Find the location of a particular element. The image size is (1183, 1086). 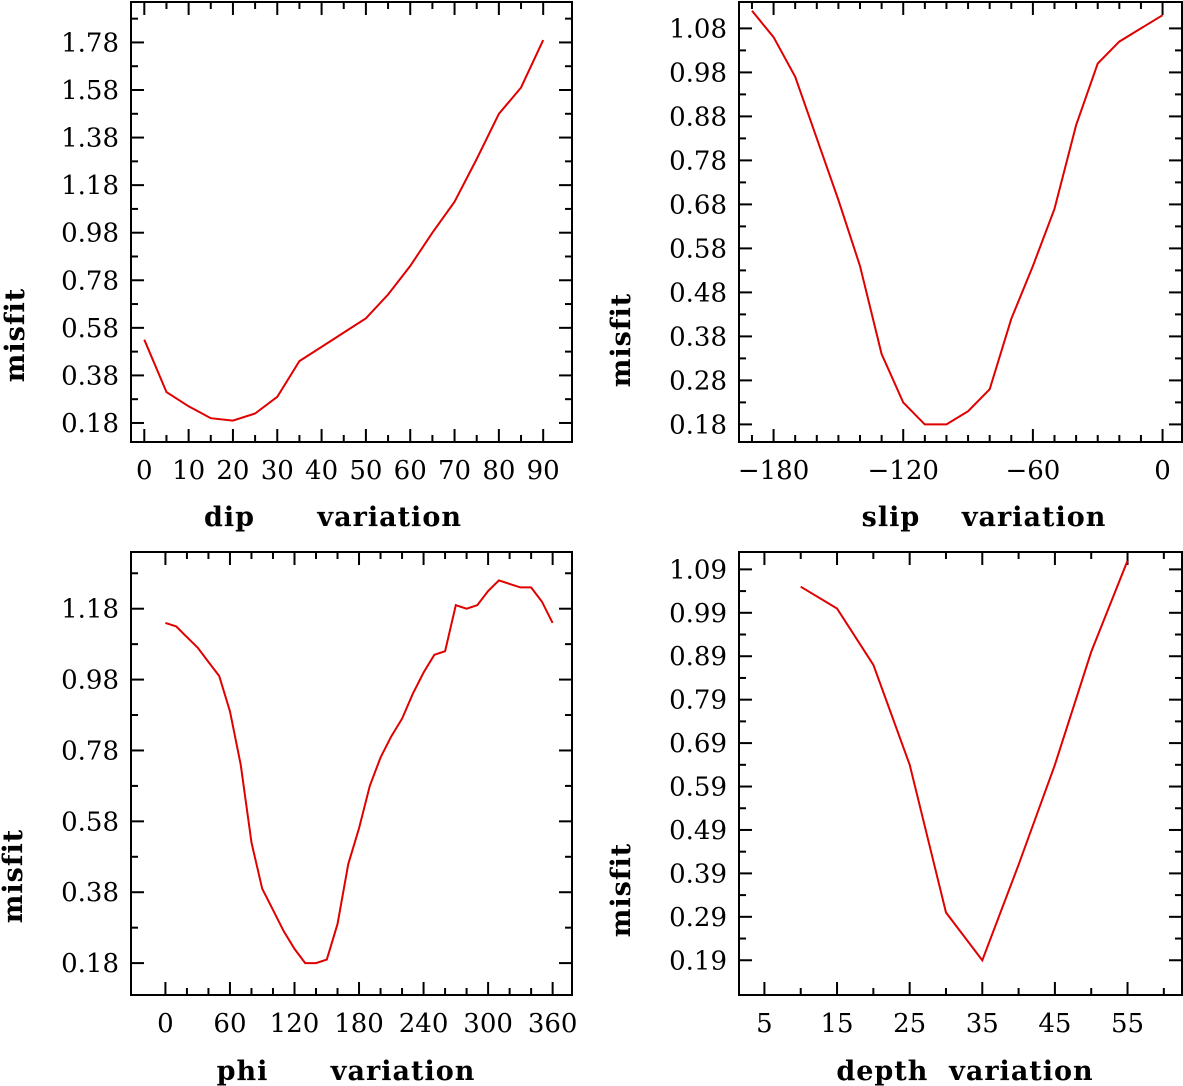

phi-ytick-label: 1.18 is located at coordinates (90, 610).